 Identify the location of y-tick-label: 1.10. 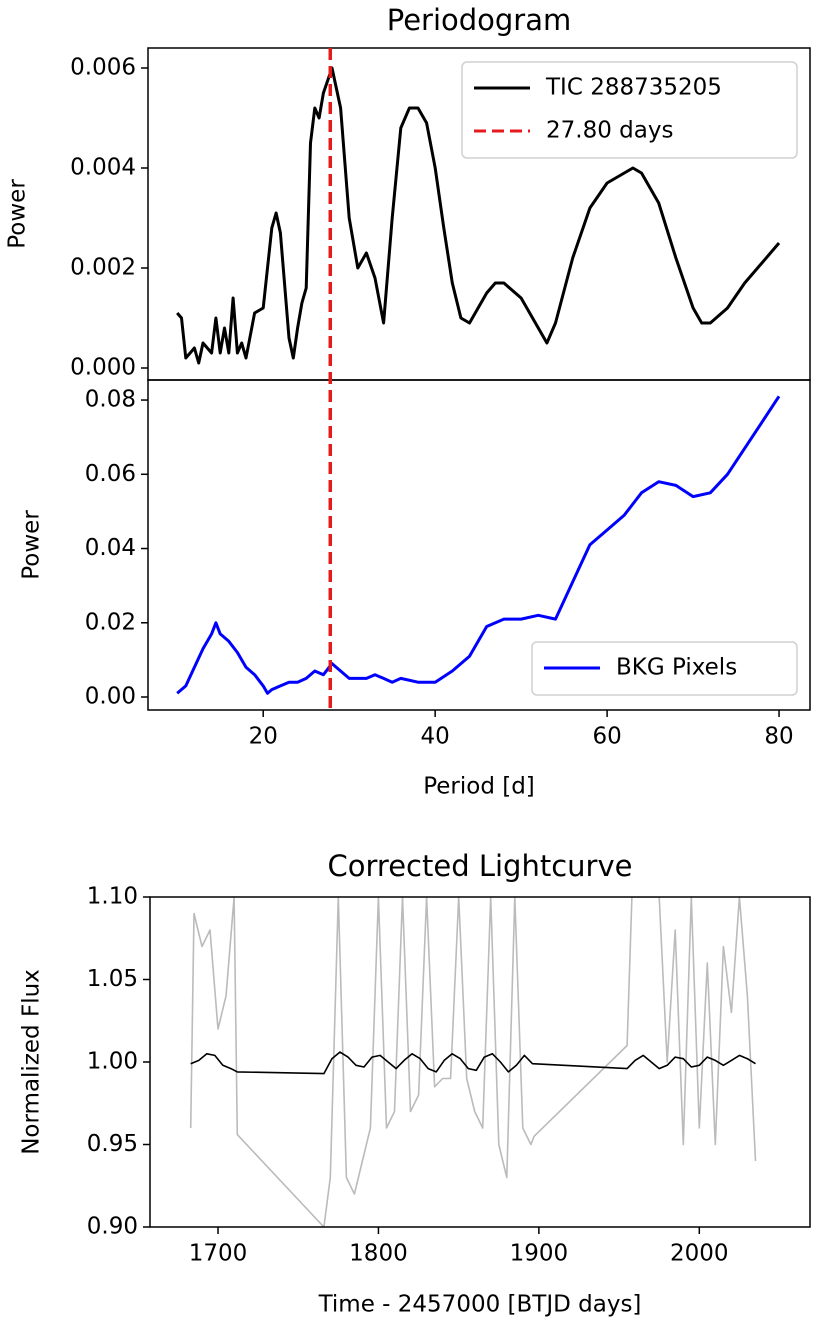
(112, 897).